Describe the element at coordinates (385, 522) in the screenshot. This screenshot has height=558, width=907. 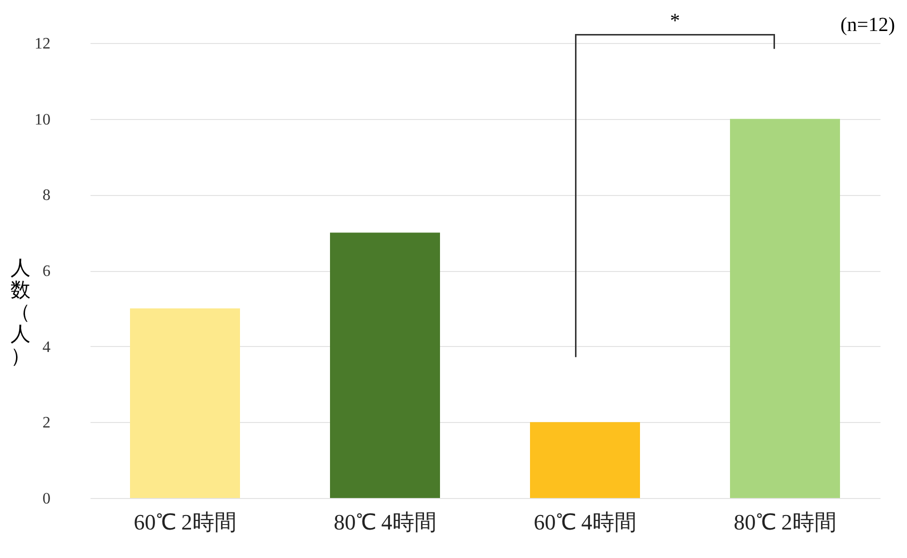
I see `x-tick-label: 80℃ 4時間` at that location.